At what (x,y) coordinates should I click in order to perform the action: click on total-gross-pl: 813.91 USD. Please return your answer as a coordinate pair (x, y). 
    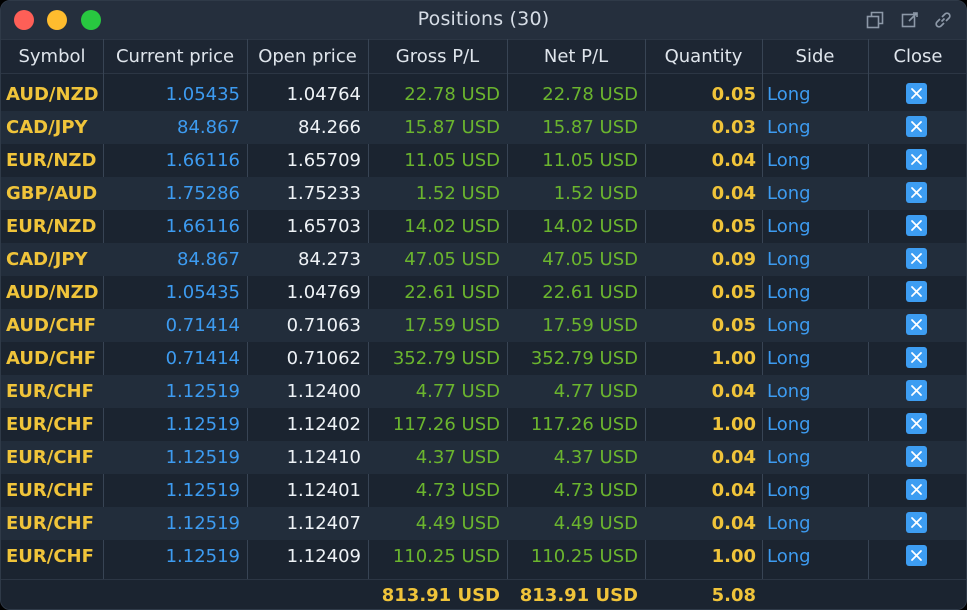
    Looking at the image, I should click on (440, 595).